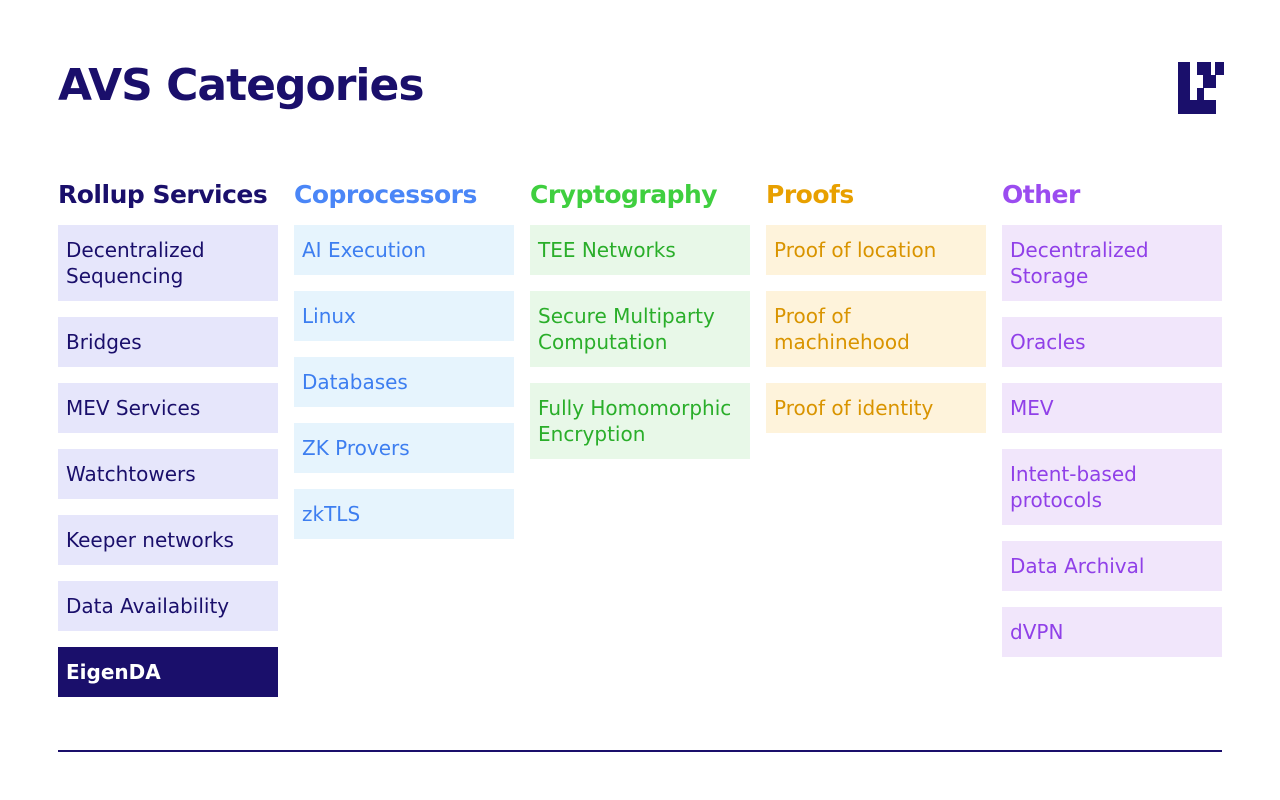 The image size is (1280, 800). Describe the element at coordinates (640, 329) in the screenshot. I see `category-item: Secure Multiparty Computation` at that location.